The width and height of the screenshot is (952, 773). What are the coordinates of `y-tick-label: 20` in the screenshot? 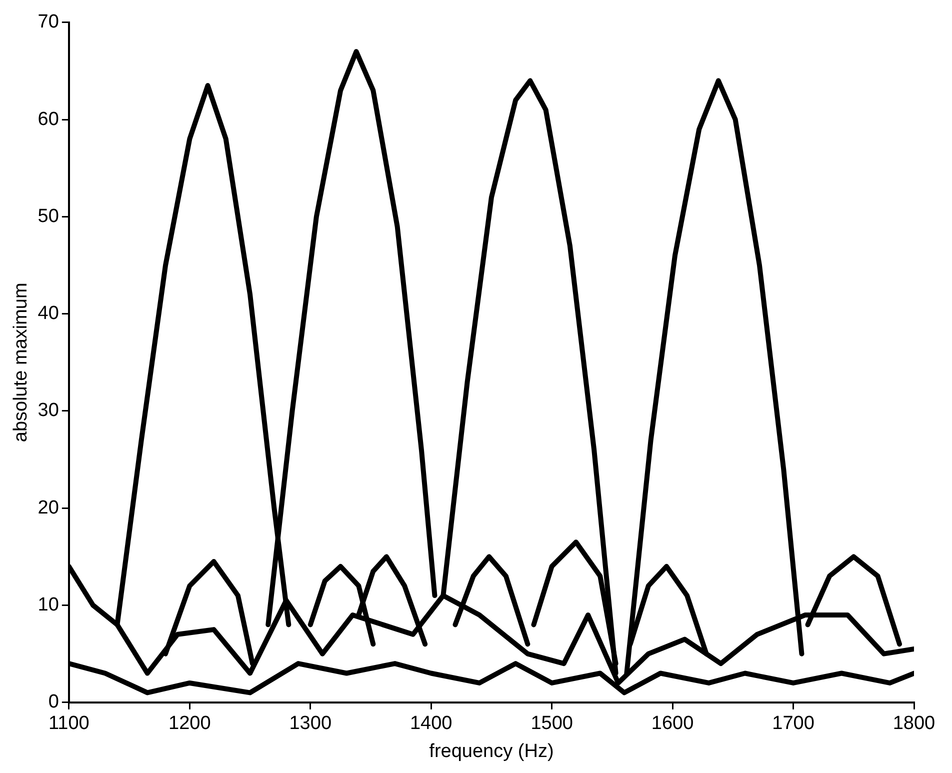 It's located at (48, 507).